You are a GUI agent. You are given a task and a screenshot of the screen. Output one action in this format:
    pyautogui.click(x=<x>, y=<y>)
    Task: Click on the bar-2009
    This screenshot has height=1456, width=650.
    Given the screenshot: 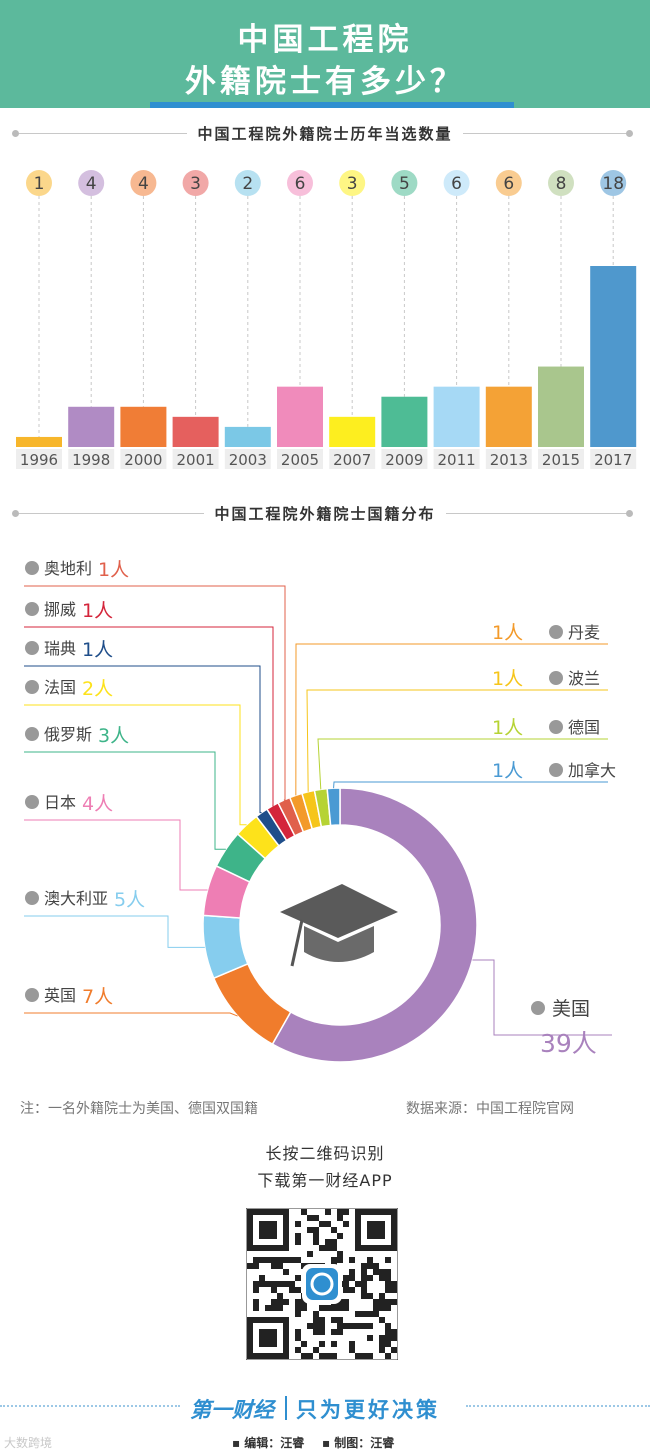 What is the action you would take?
    pyautogui.click(x=404, y=421)
    